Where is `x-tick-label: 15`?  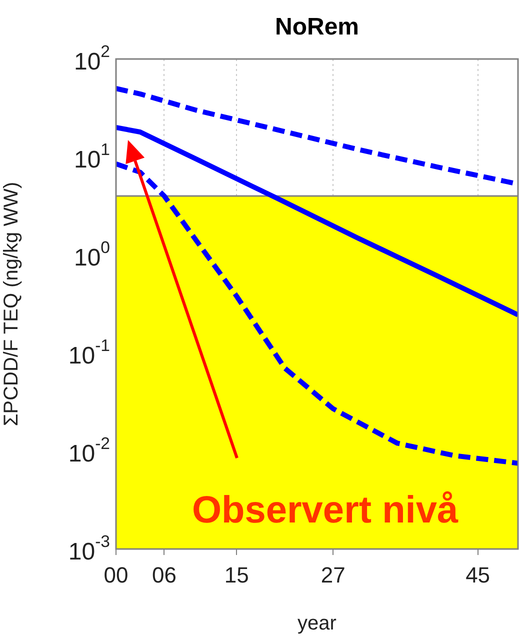 x-tick-label: 15 is located at coordinates (236, 575).